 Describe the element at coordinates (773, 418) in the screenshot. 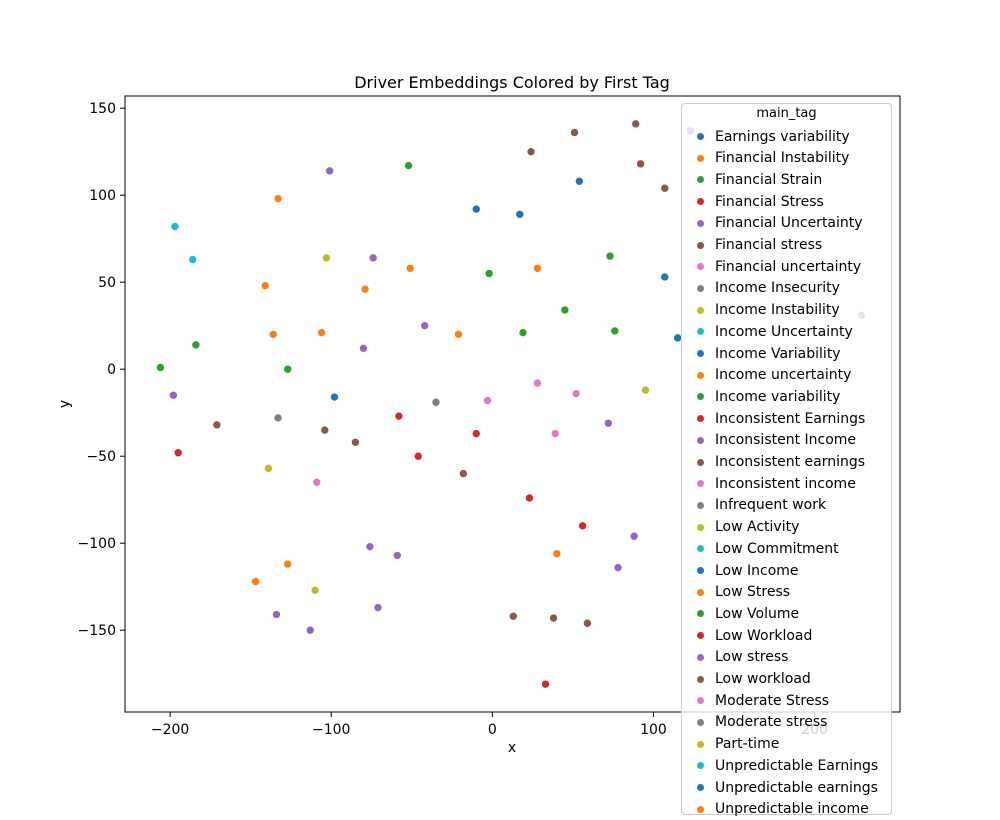

I see `legend-item: Inconsistent Earnings` at that location.